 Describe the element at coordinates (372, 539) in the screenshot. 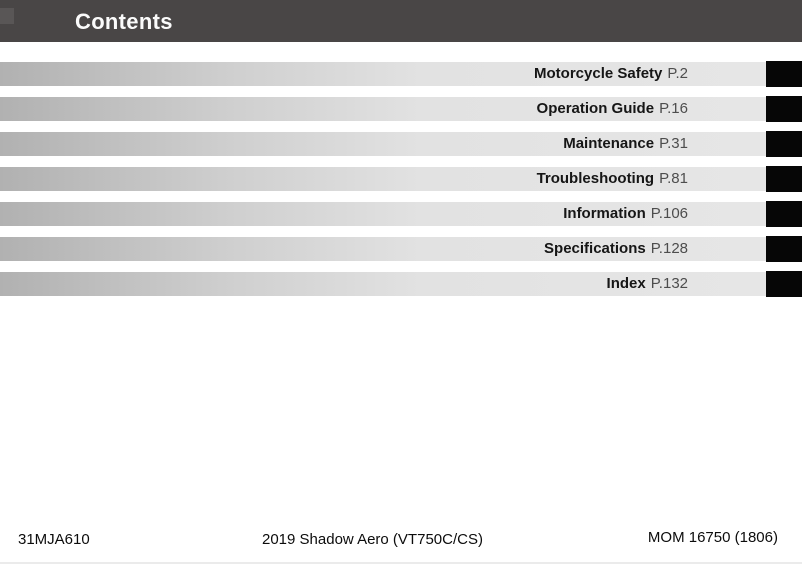

I see `footer-model-name: 2019 Shadow Aero (VT750C/CS)` at that location.